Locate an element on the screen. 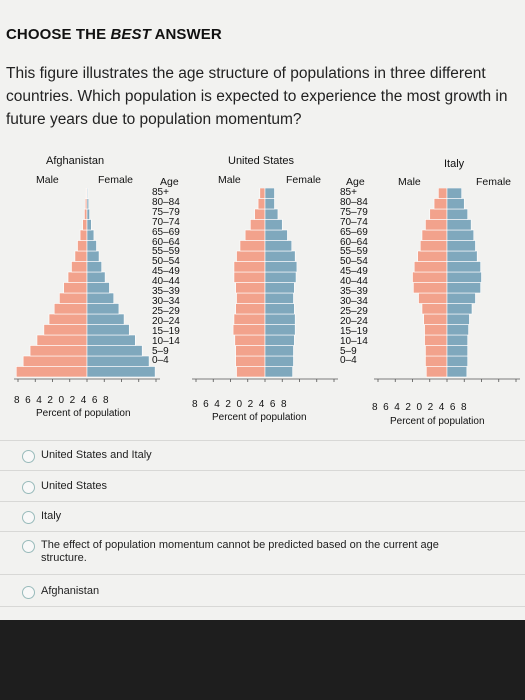 This screenshot has width=525, height=700. age-group-label: 45–49 is located at coordinates (166, 272).